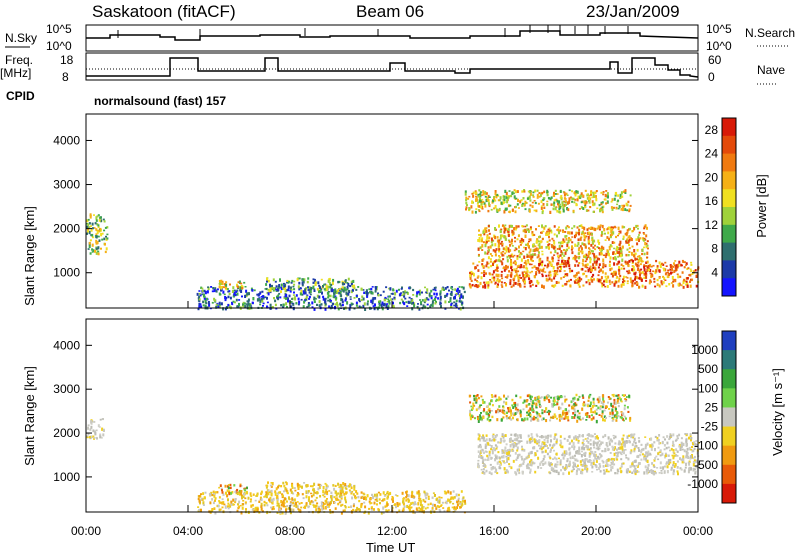 The image size is (800, 554). What do you see at coordinates (708, 369) in the screenshot?
I see `velocity-colorbar-tick-1: 500` at bounding box center [708, 369].